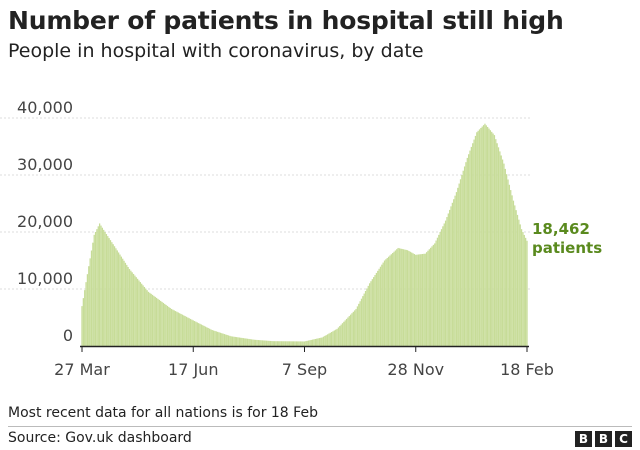  Describe the element at coordinates (527, 369) in the screenshot. I see `x-tick-label: 18 Feb` at that location.